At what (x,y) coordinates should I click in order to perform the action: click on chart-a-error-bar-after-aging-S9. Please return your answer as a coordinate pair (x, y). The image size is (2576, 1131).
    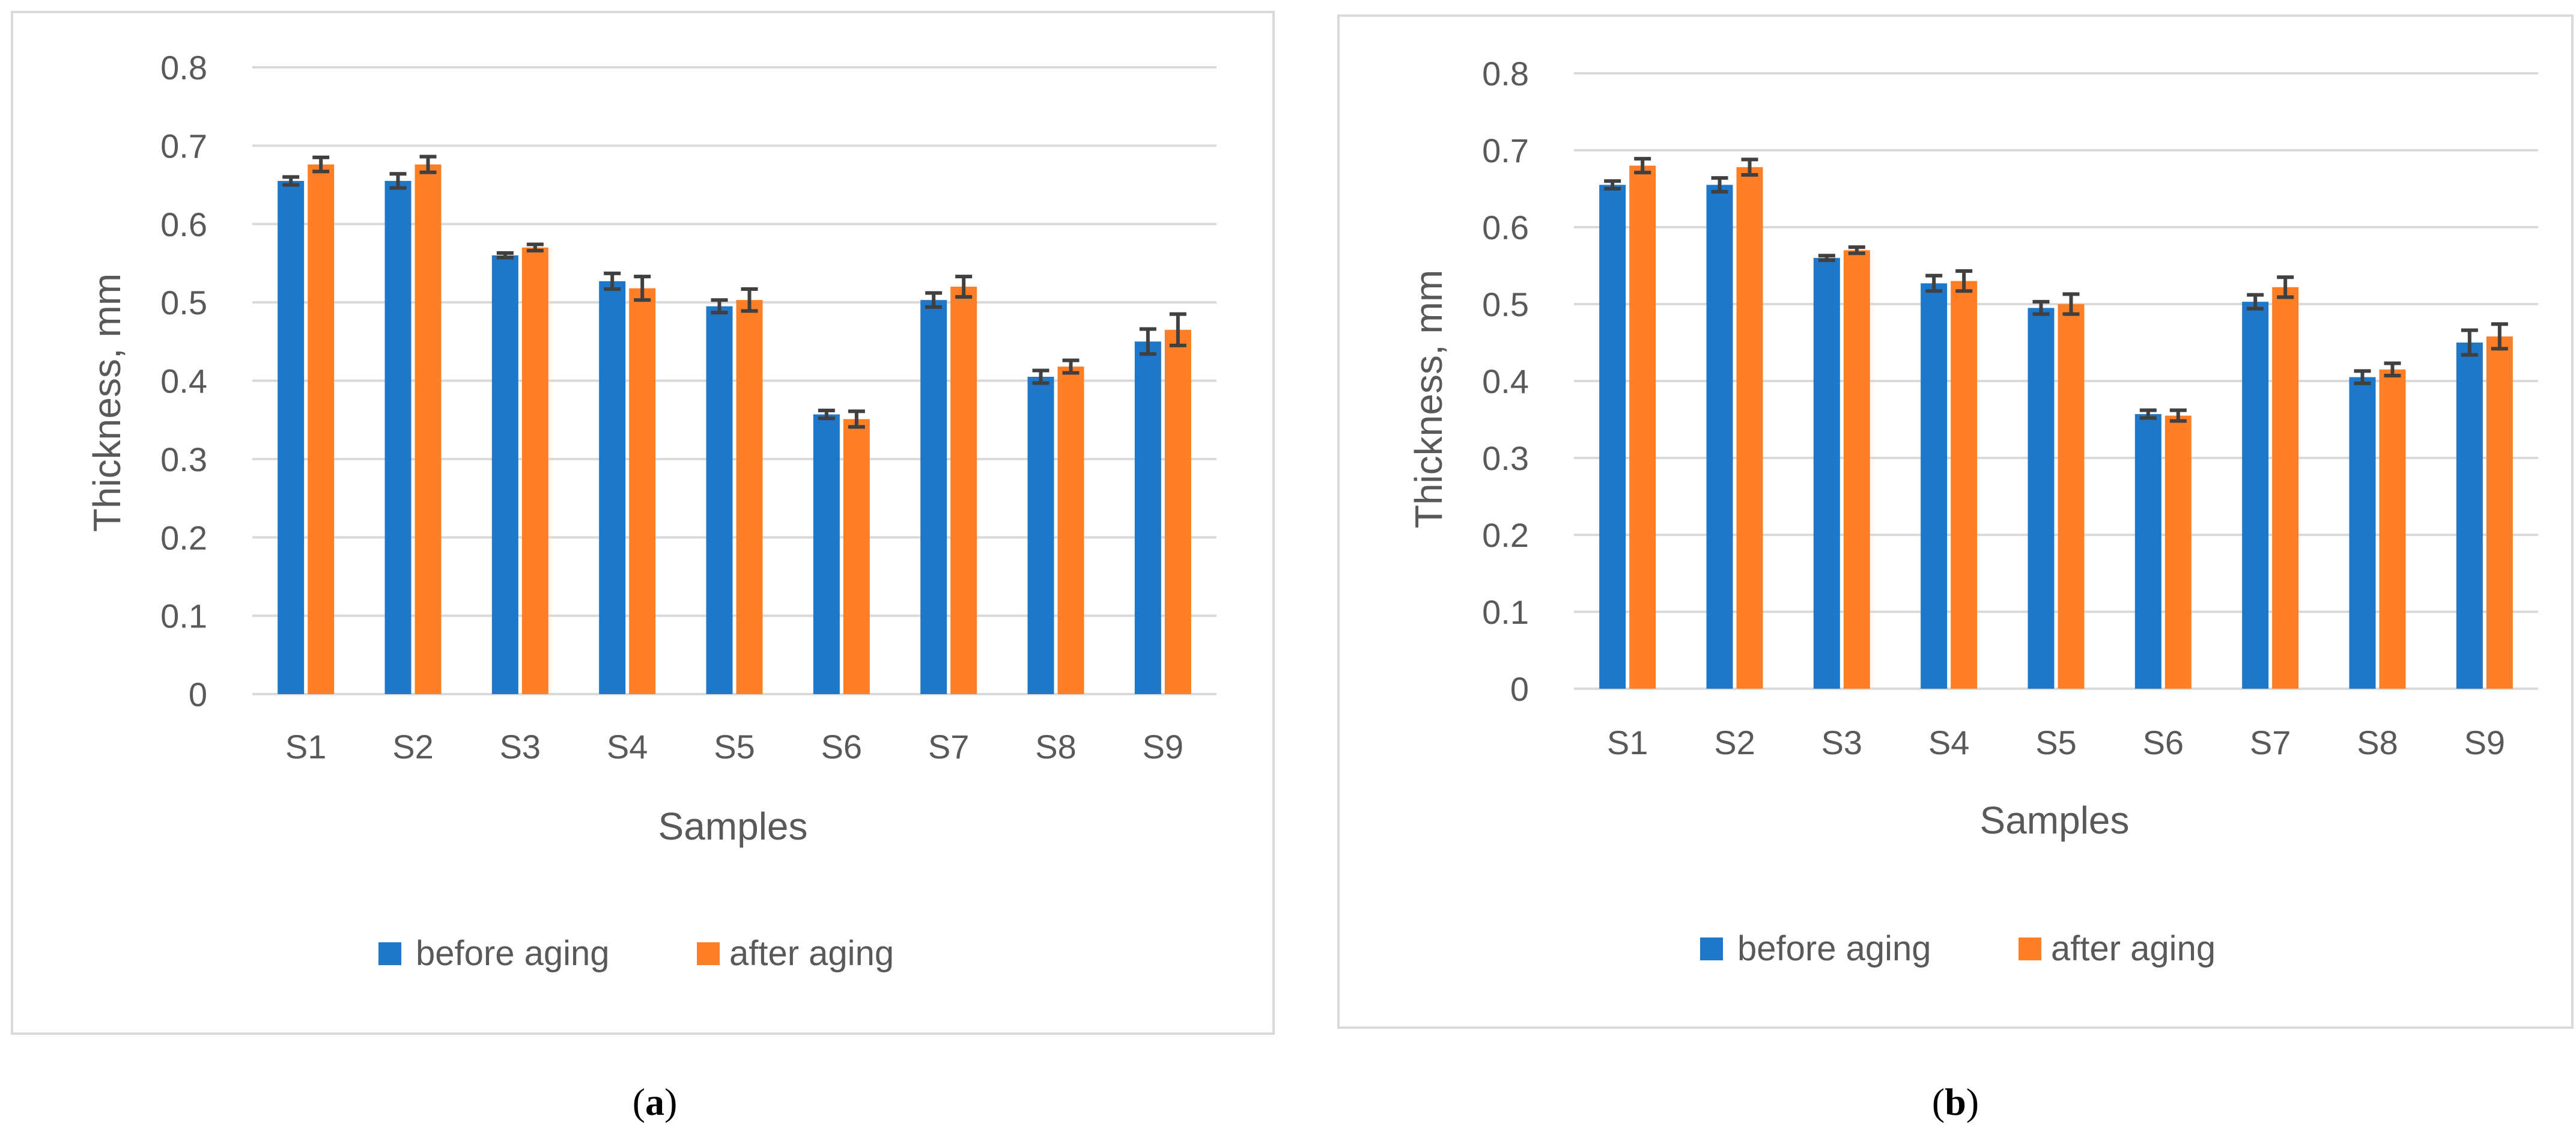
    Looking at the image, I should click on (1177, 329).